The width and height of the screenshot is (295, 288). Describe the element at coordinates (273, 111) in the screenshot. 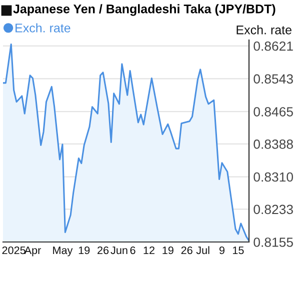

I see `y-tick-label: 0.8465` at that location.